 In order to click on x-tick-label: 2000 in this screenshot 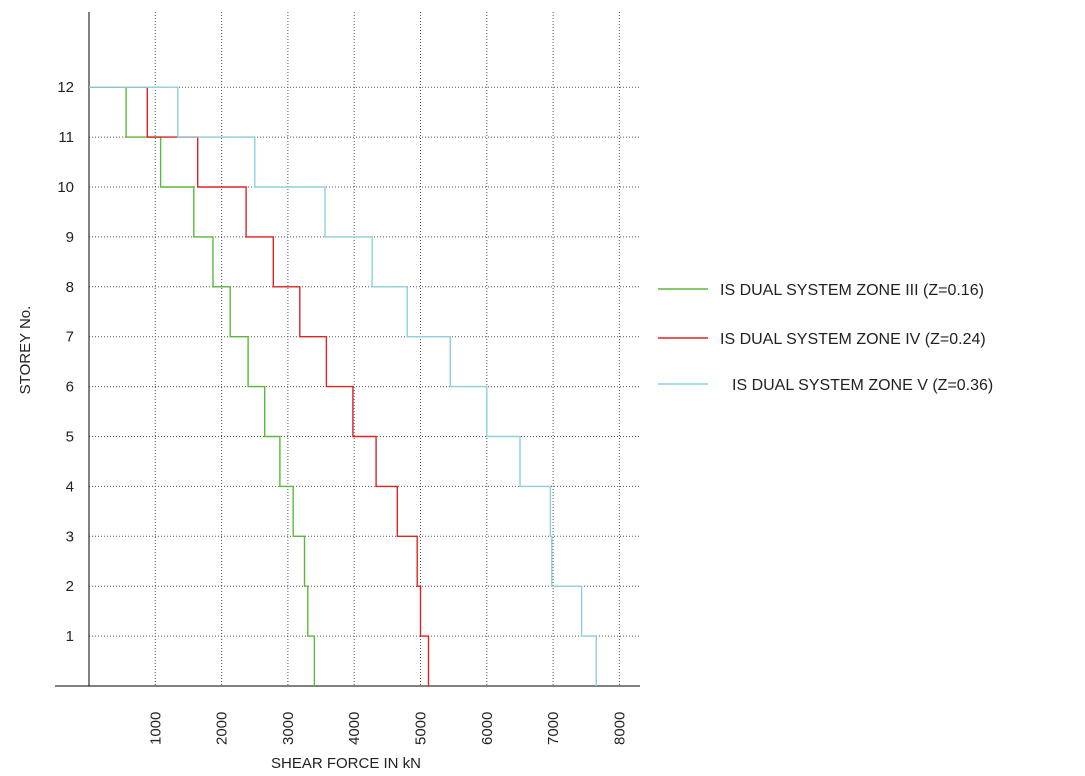, I will do `click(222, 728)`.